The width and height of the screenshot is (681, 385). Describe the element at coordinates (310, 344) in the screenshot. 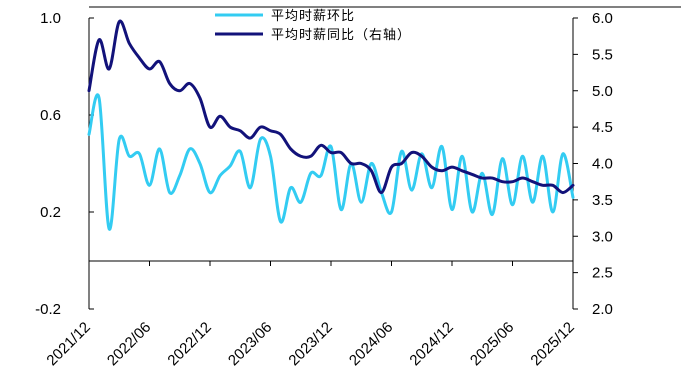

I see `x-tick-label: 2023/12` at that location.